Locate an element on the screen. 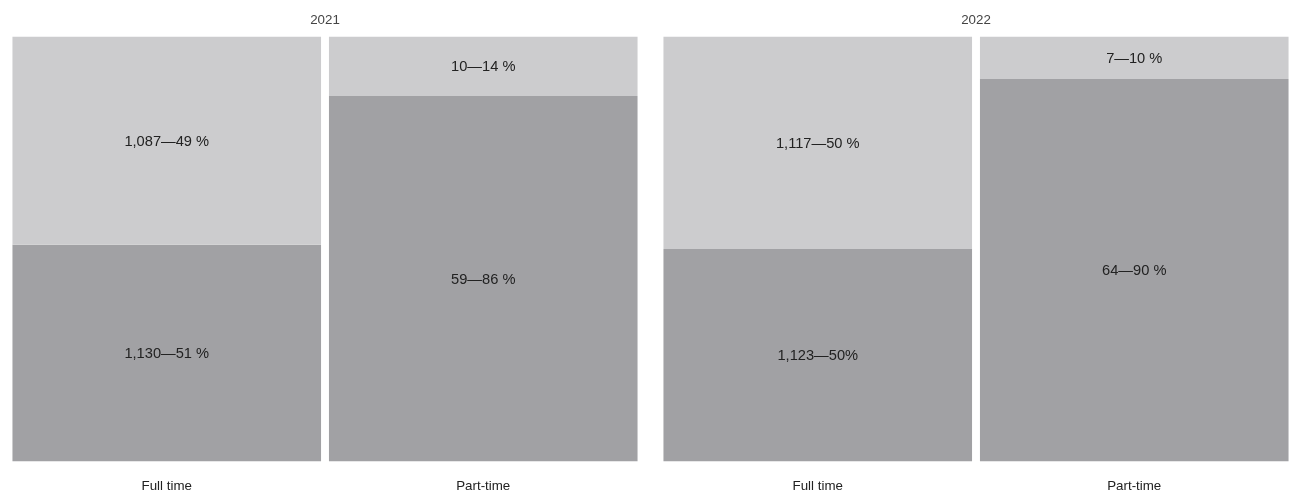 Image resolution: width=1305 pixels, height=502 pixels. data-label: 7—10 % is located at coordinates (1134, 57).